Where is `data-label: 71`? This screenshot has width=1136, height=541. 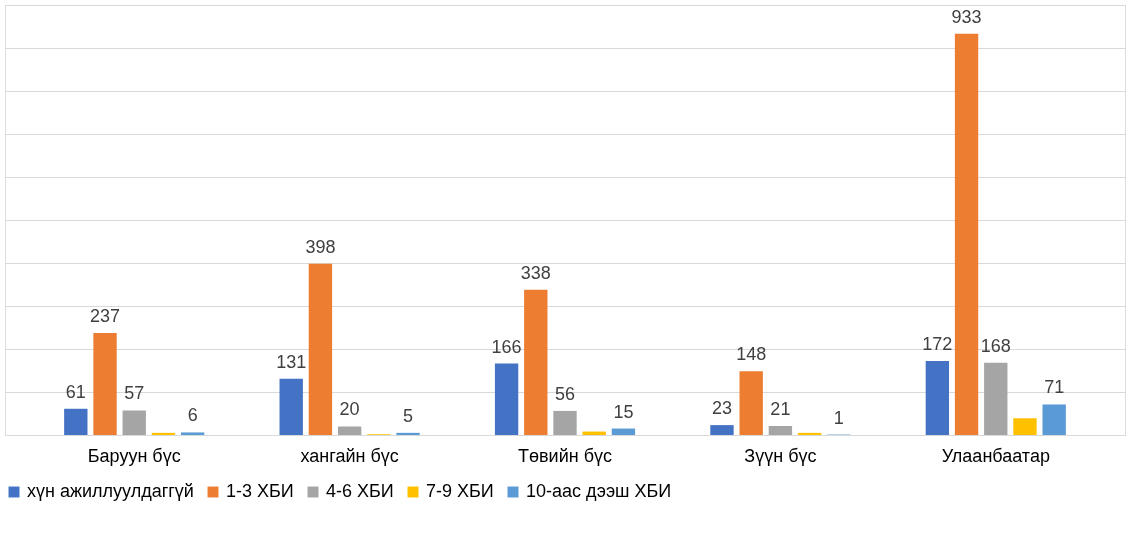
data-label: 71 is located at coordinates (1054, 387).